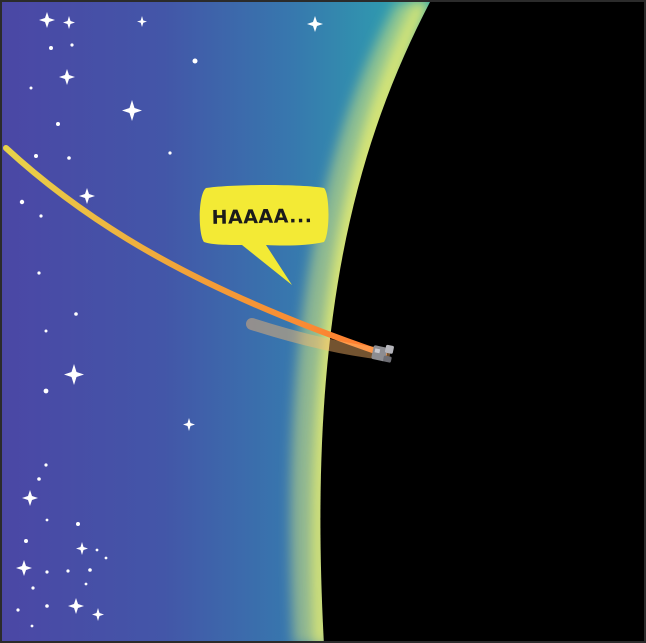  Describe the element at coordinates (382, 353) in the screenshot. I see `spacecraft-icon` at that location.